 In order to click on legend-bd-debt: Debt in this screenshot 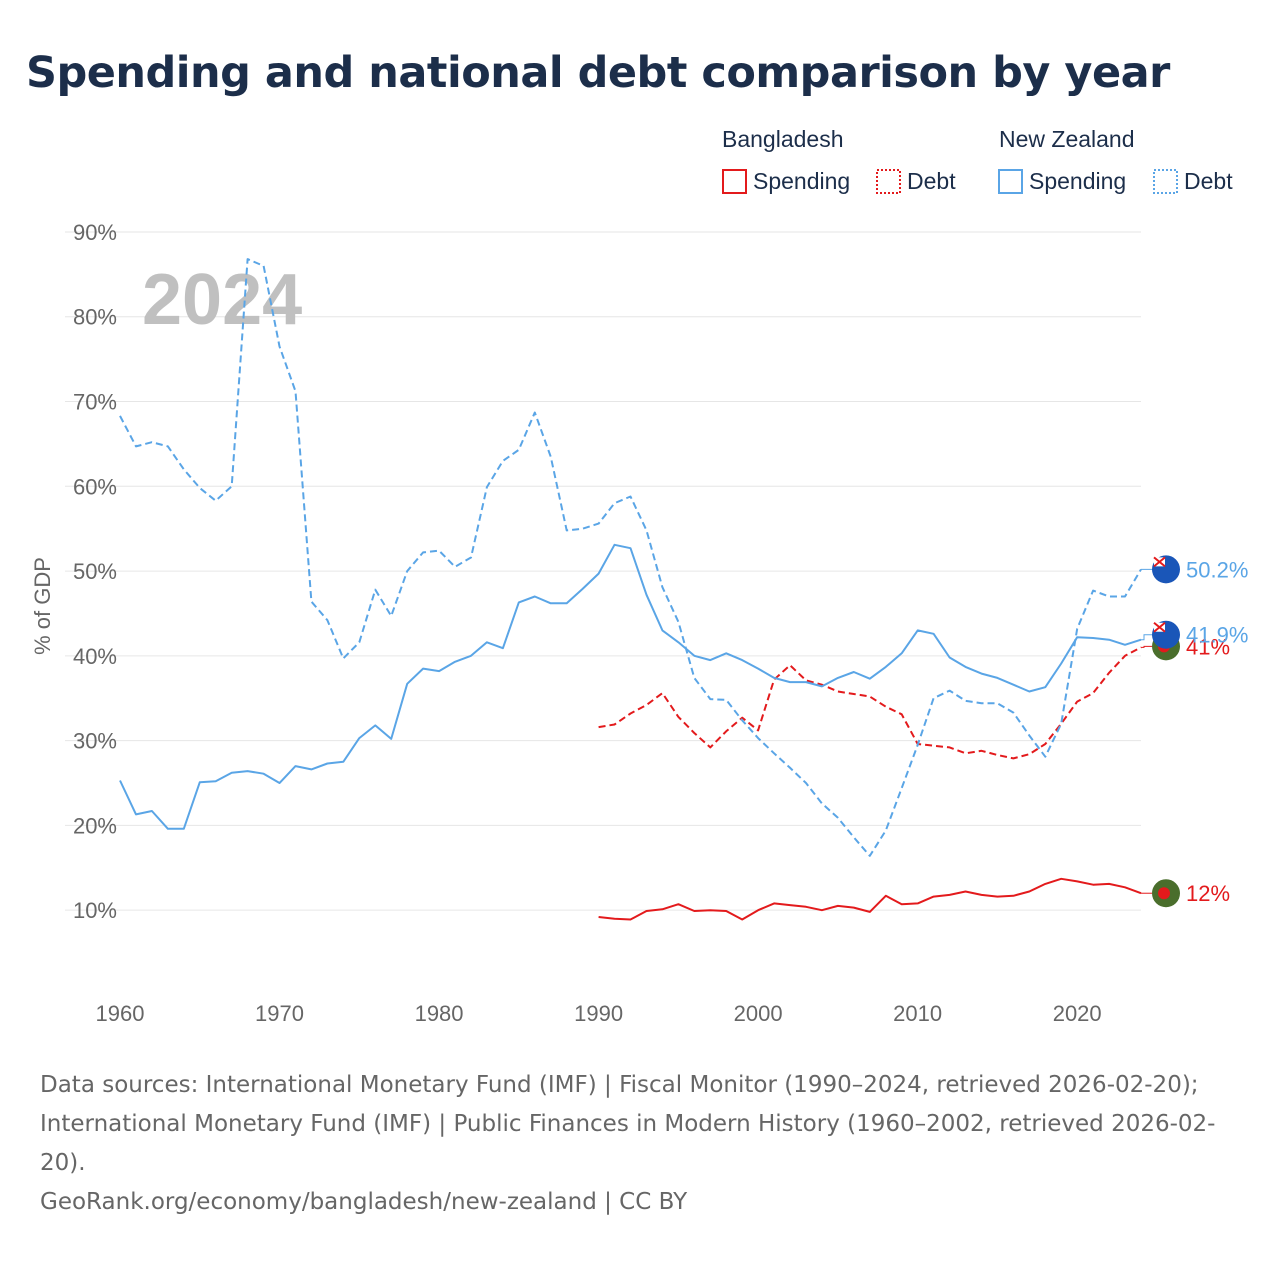, I will do `click(916, 181)`.